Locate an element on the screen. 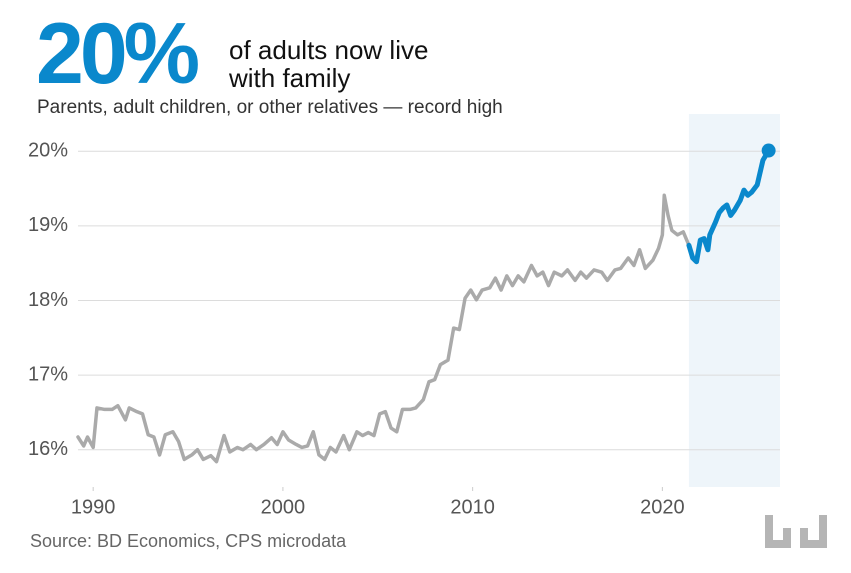 This screenshot has height=573, width=851. x-tick-label: 2010 is located at coordinates (472, 507).